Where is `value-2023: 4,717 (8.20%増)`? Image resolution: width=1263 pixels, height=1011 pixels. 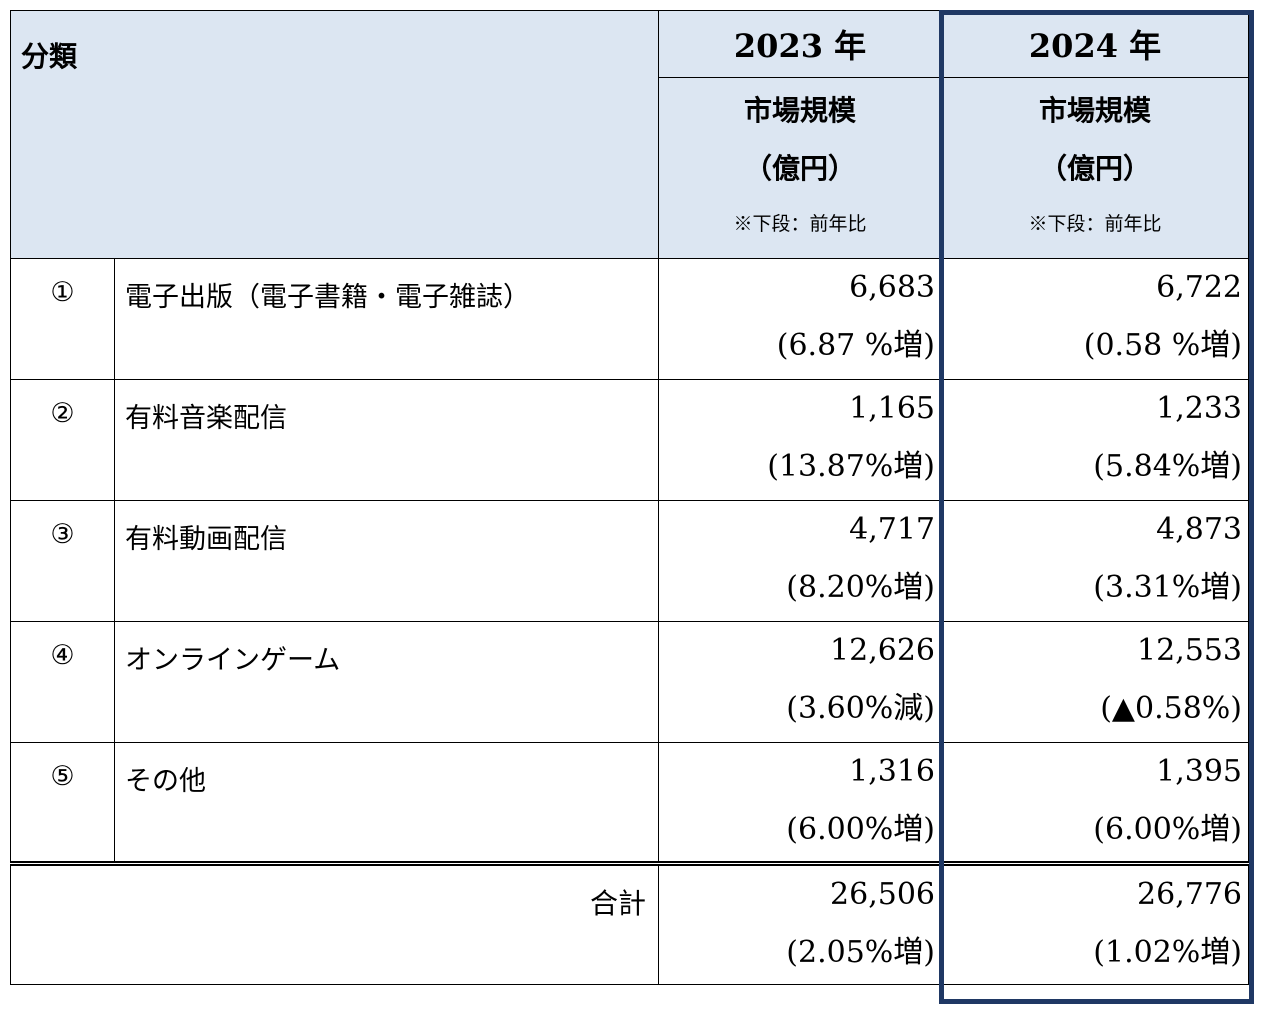
value-2023: 4,717 (8.20%増) is located at coordinates (800, 561).